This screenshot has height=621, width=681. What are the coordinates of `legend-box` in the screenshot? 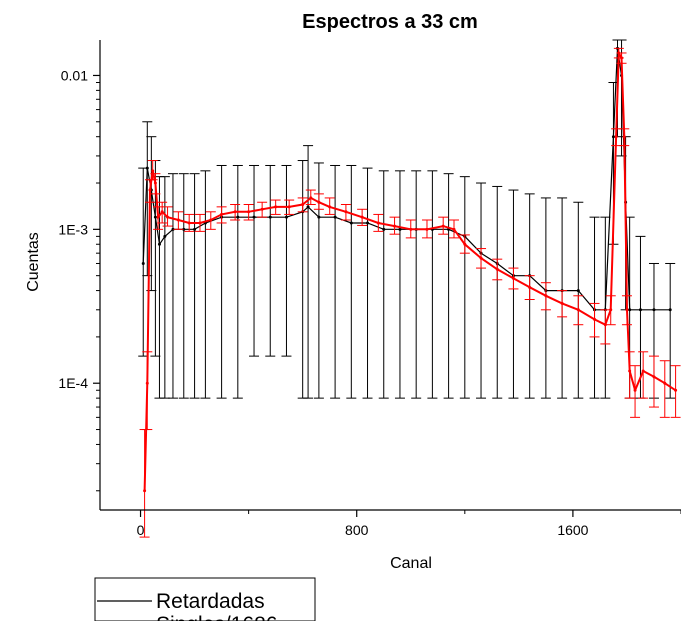 It's located at (205, 599).